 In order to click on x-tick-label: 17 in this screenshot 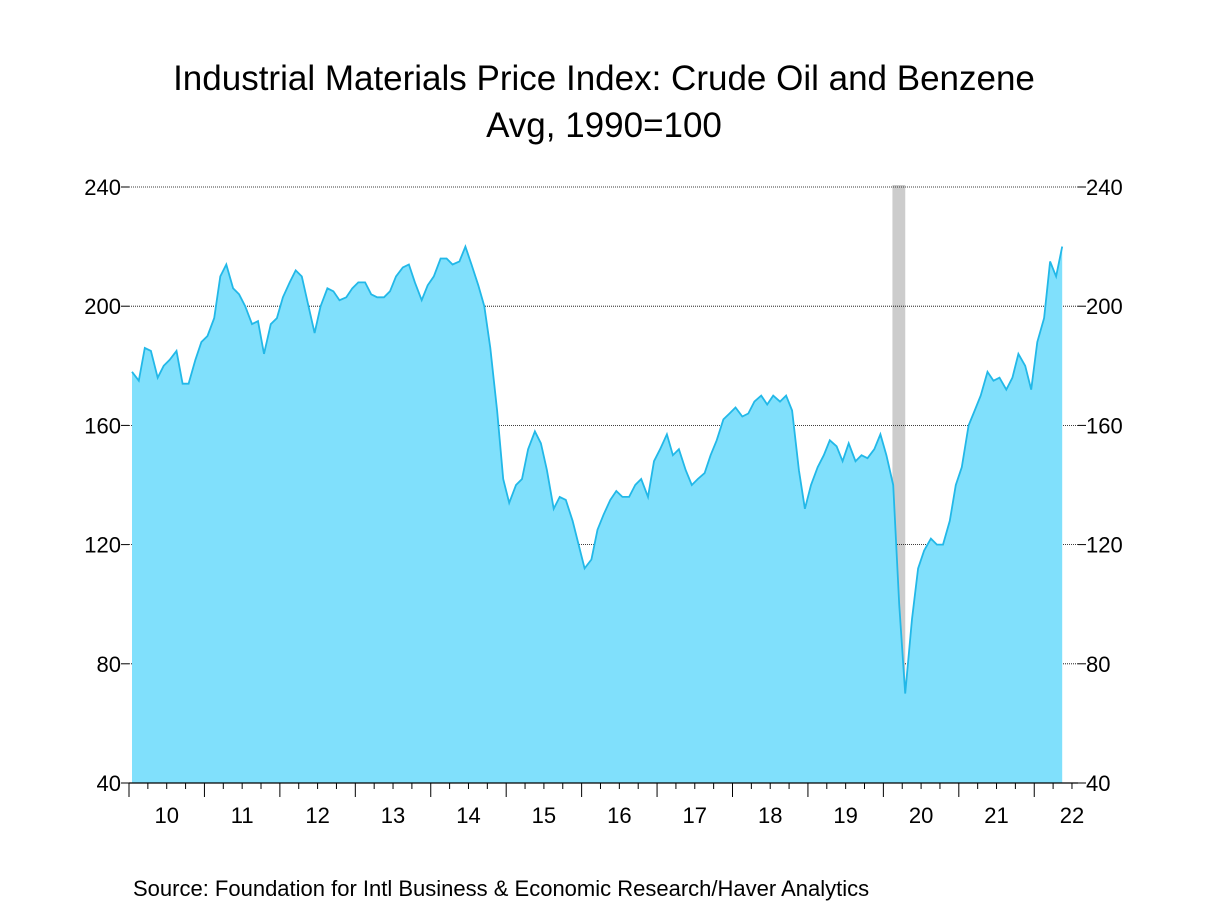, I will do `click(695, 815)`.